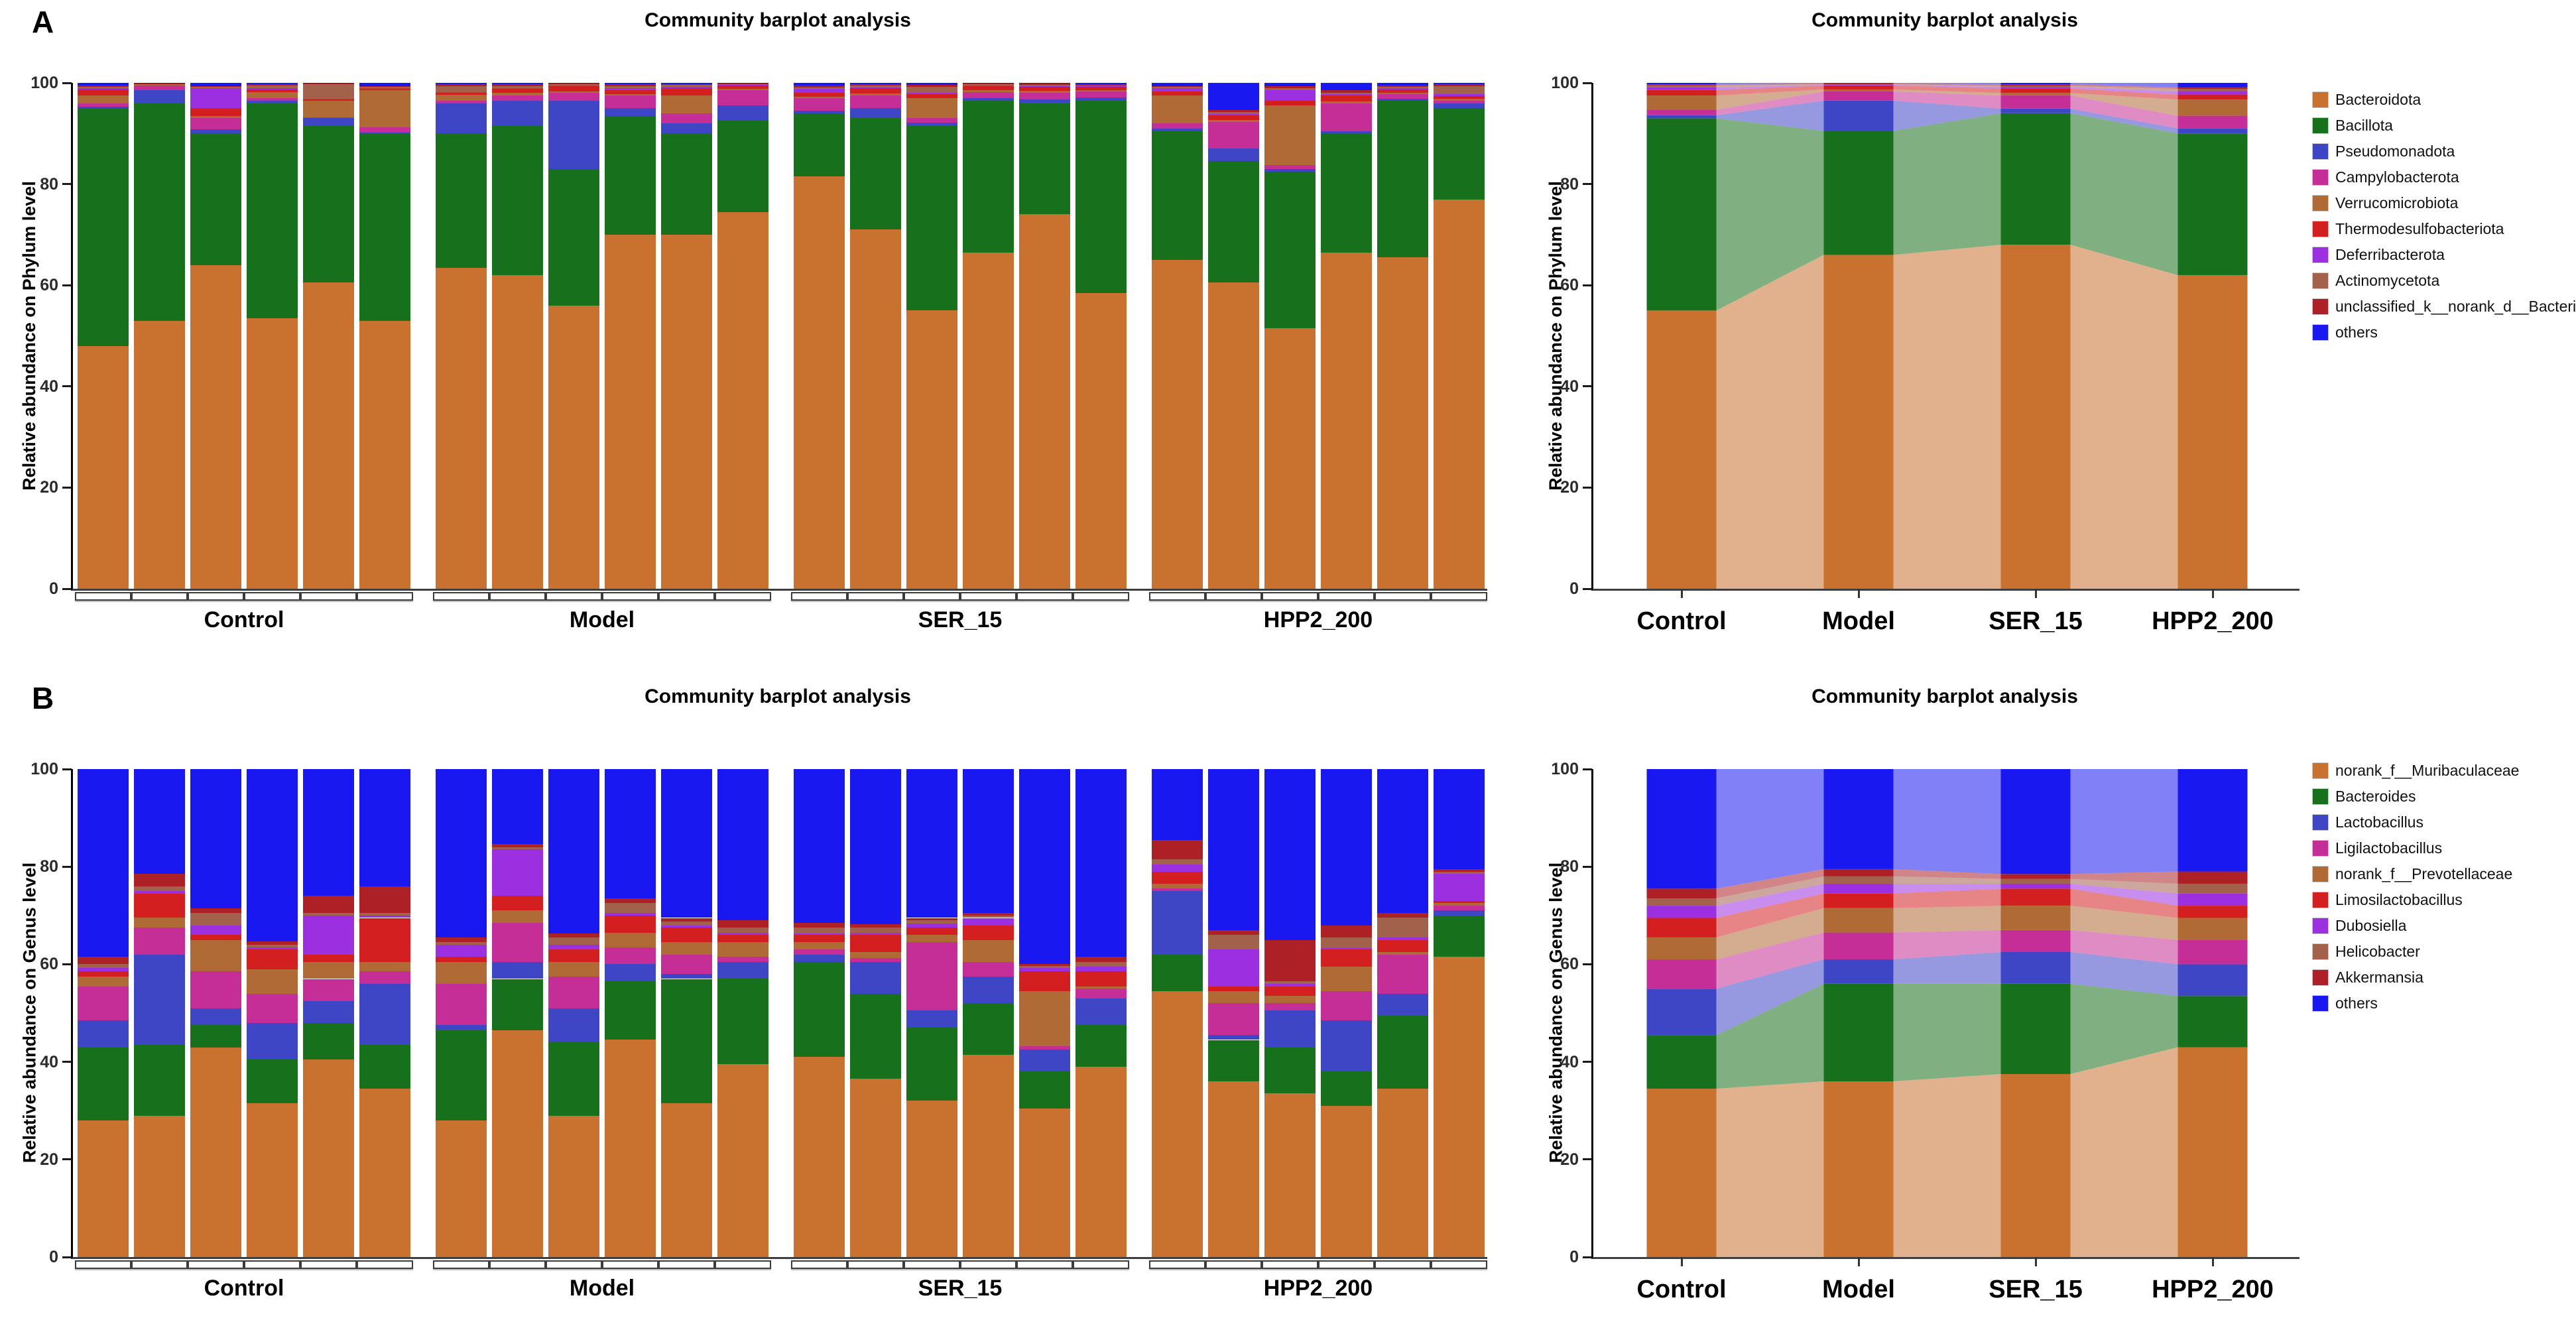  What do you see at coordinates (2378, 99) in the screenshot?
I see `legend-label: Bacteroidota` at bounding box center [2378, 99].